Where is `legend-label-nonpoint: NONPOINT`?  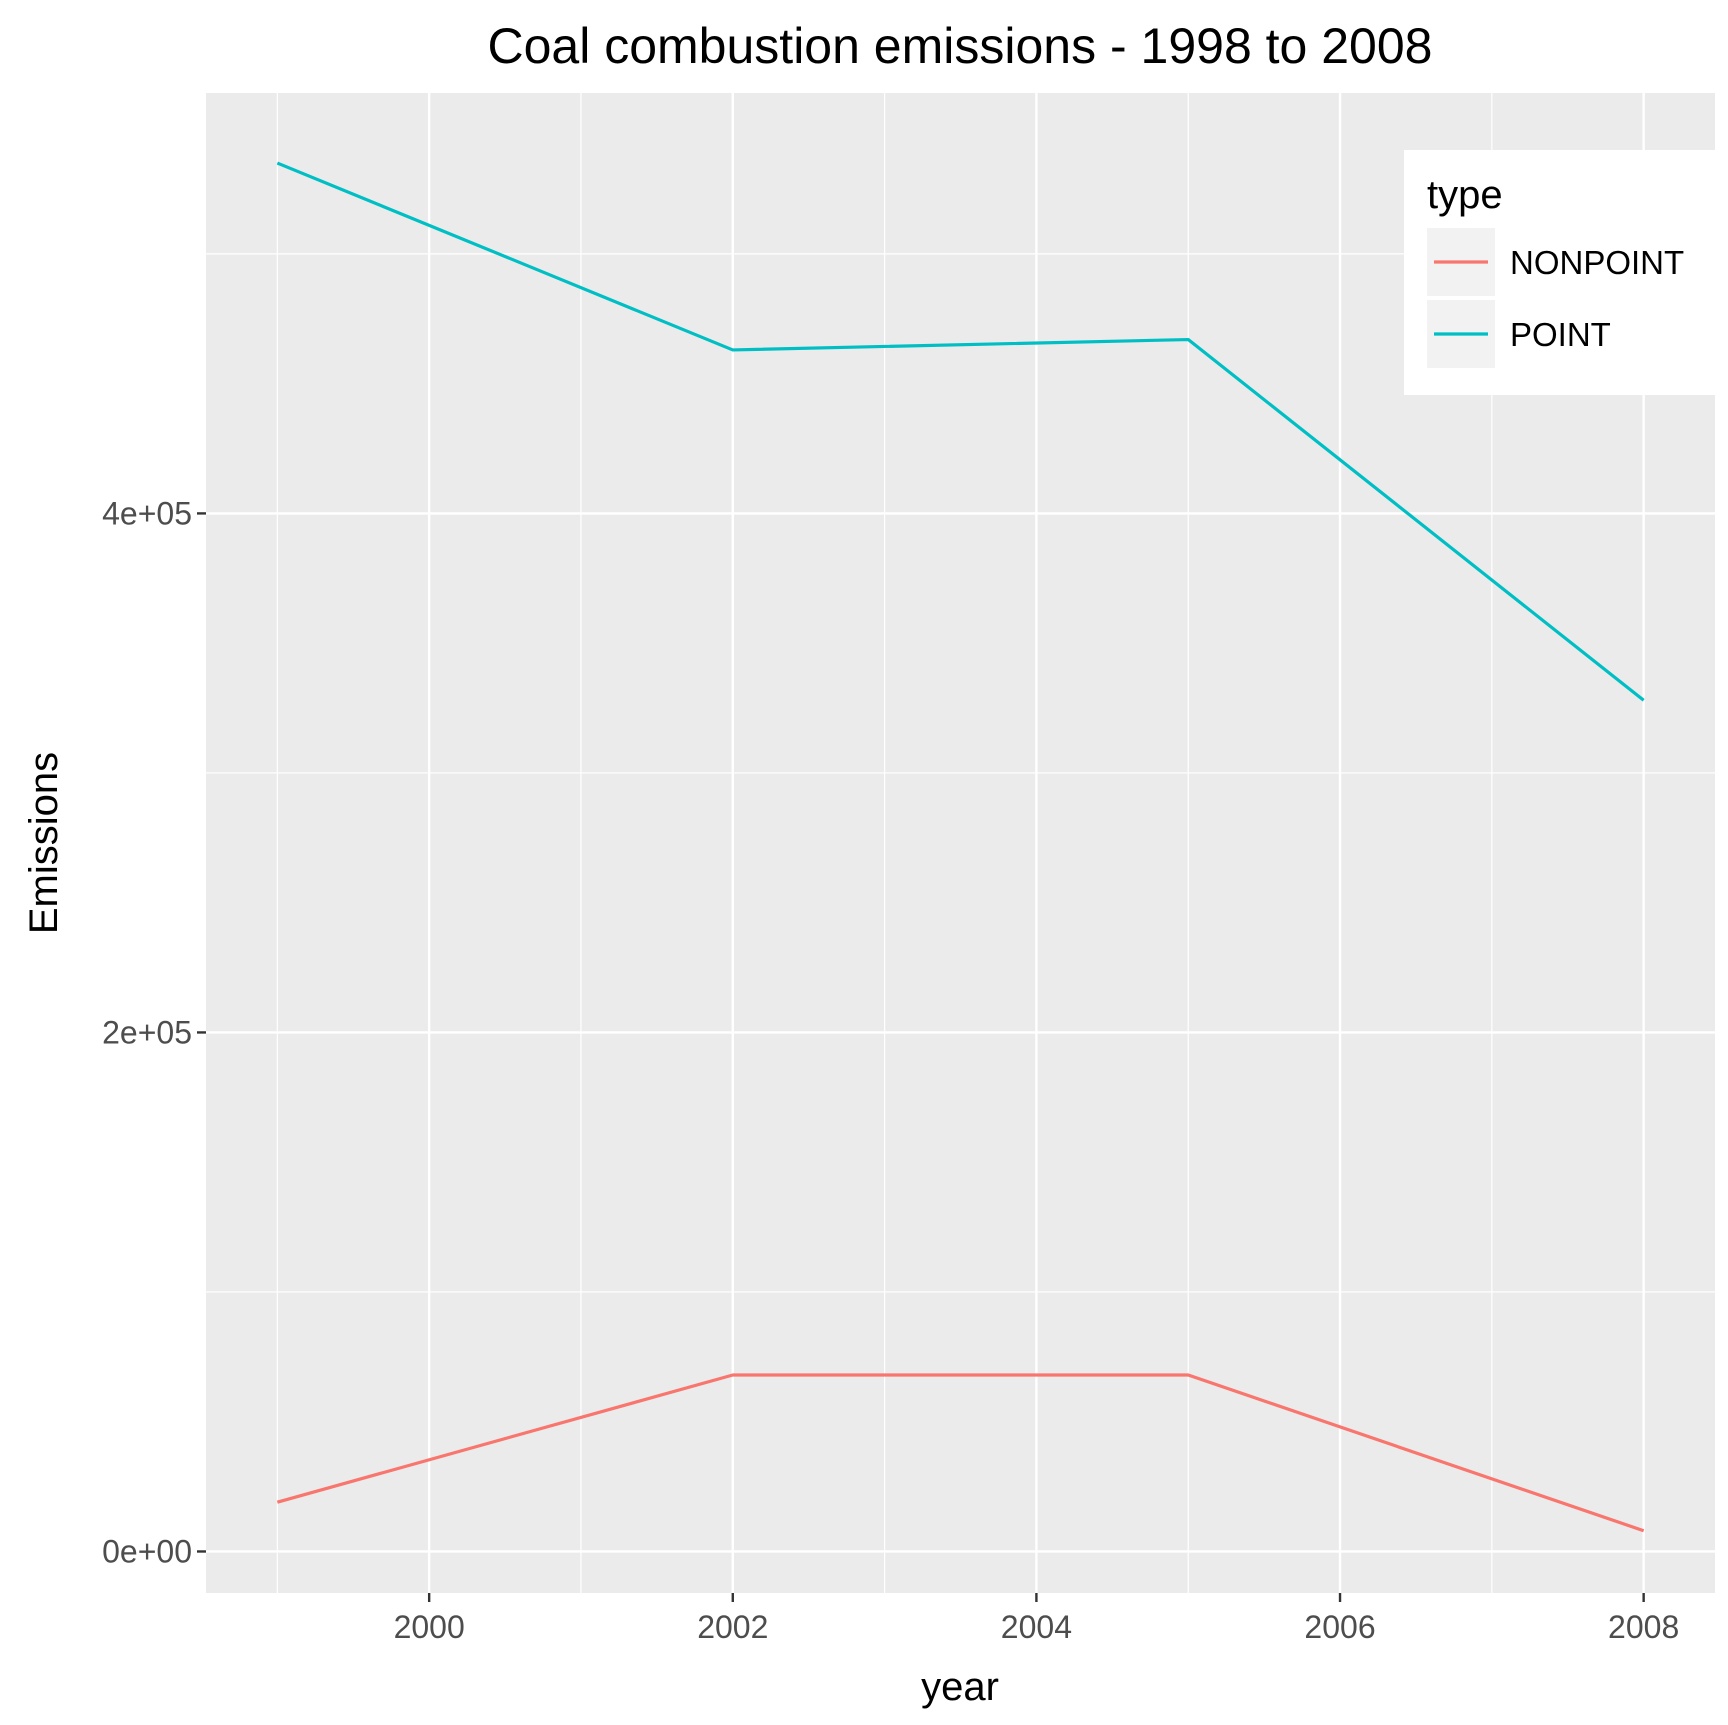 legend-label-nonpoint: NONPOINT is located at coordinates (1597, 262).